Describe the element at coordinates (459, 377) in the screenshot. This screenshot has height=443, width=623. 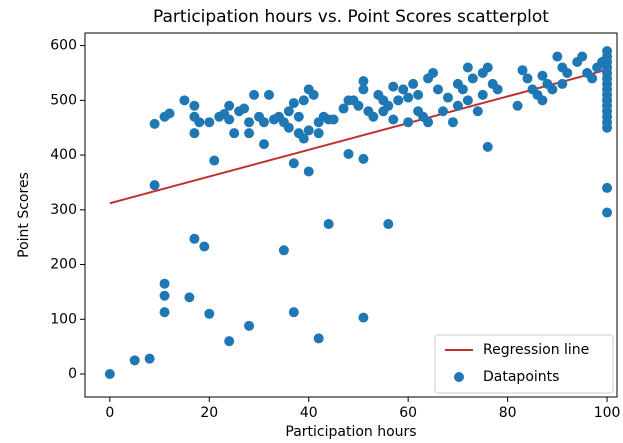
I see `legend-marker` at that location.